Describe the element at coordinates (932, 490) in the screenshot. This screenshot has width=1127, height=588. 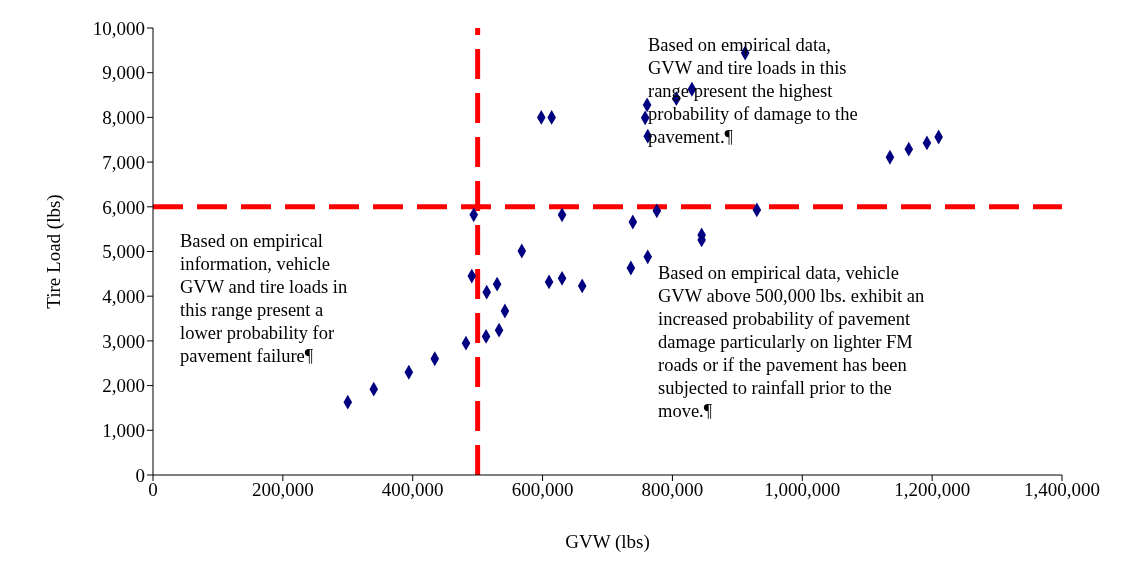
I see `x-tick-label: 1,200,000` at that location.